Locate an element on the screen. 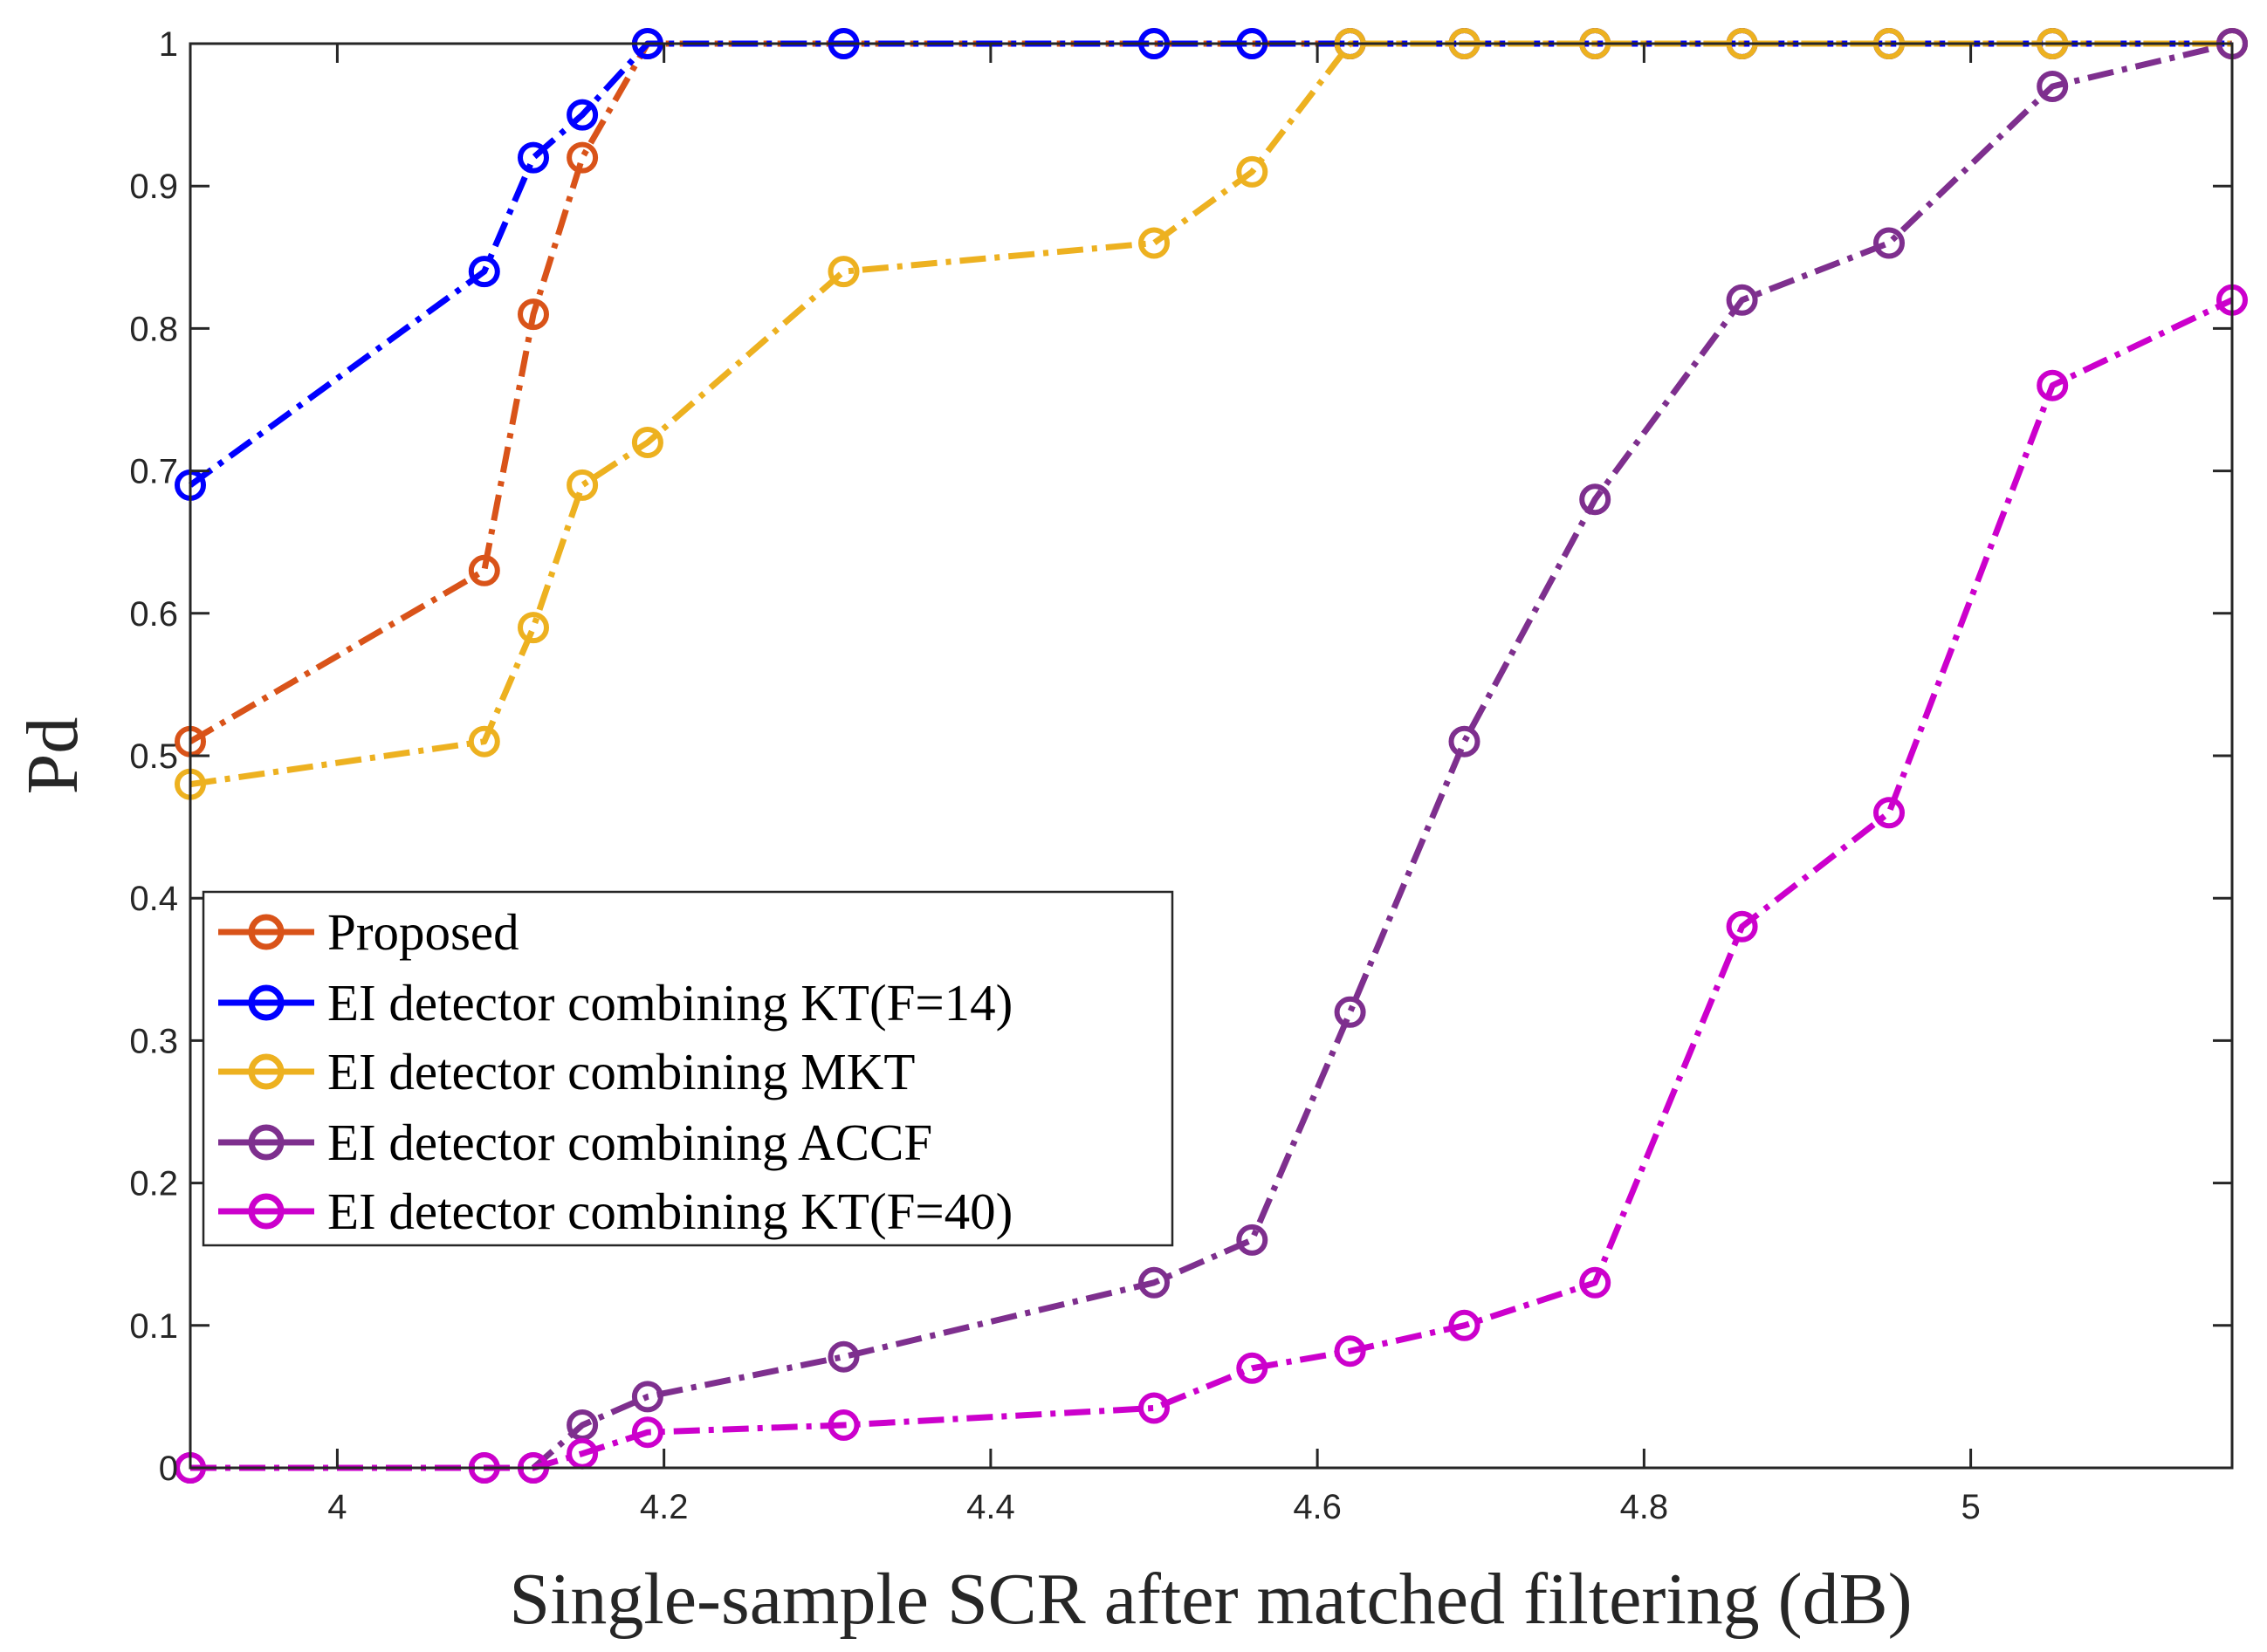 This screenshot has width=2267, height=1652. legend-marker-mkt is located at coordinates (266, 1071).